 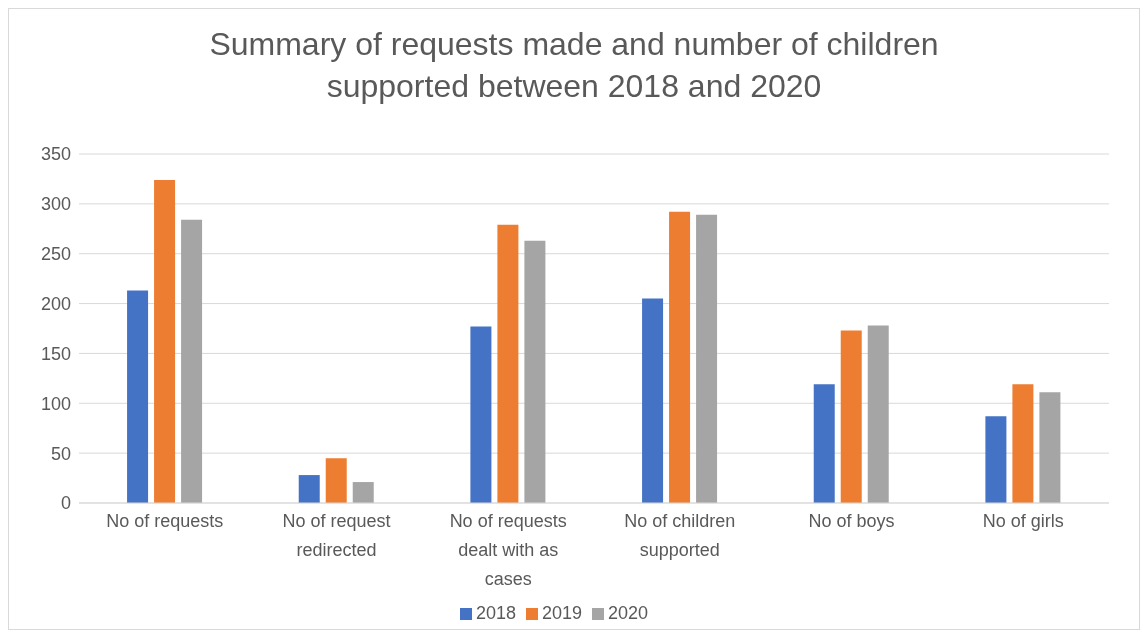 What do you see at coordinates (508, 550) in the screenshot?
I see `x-tick-label: No of requests dealt with as cases` at bounding box center [508, 550].